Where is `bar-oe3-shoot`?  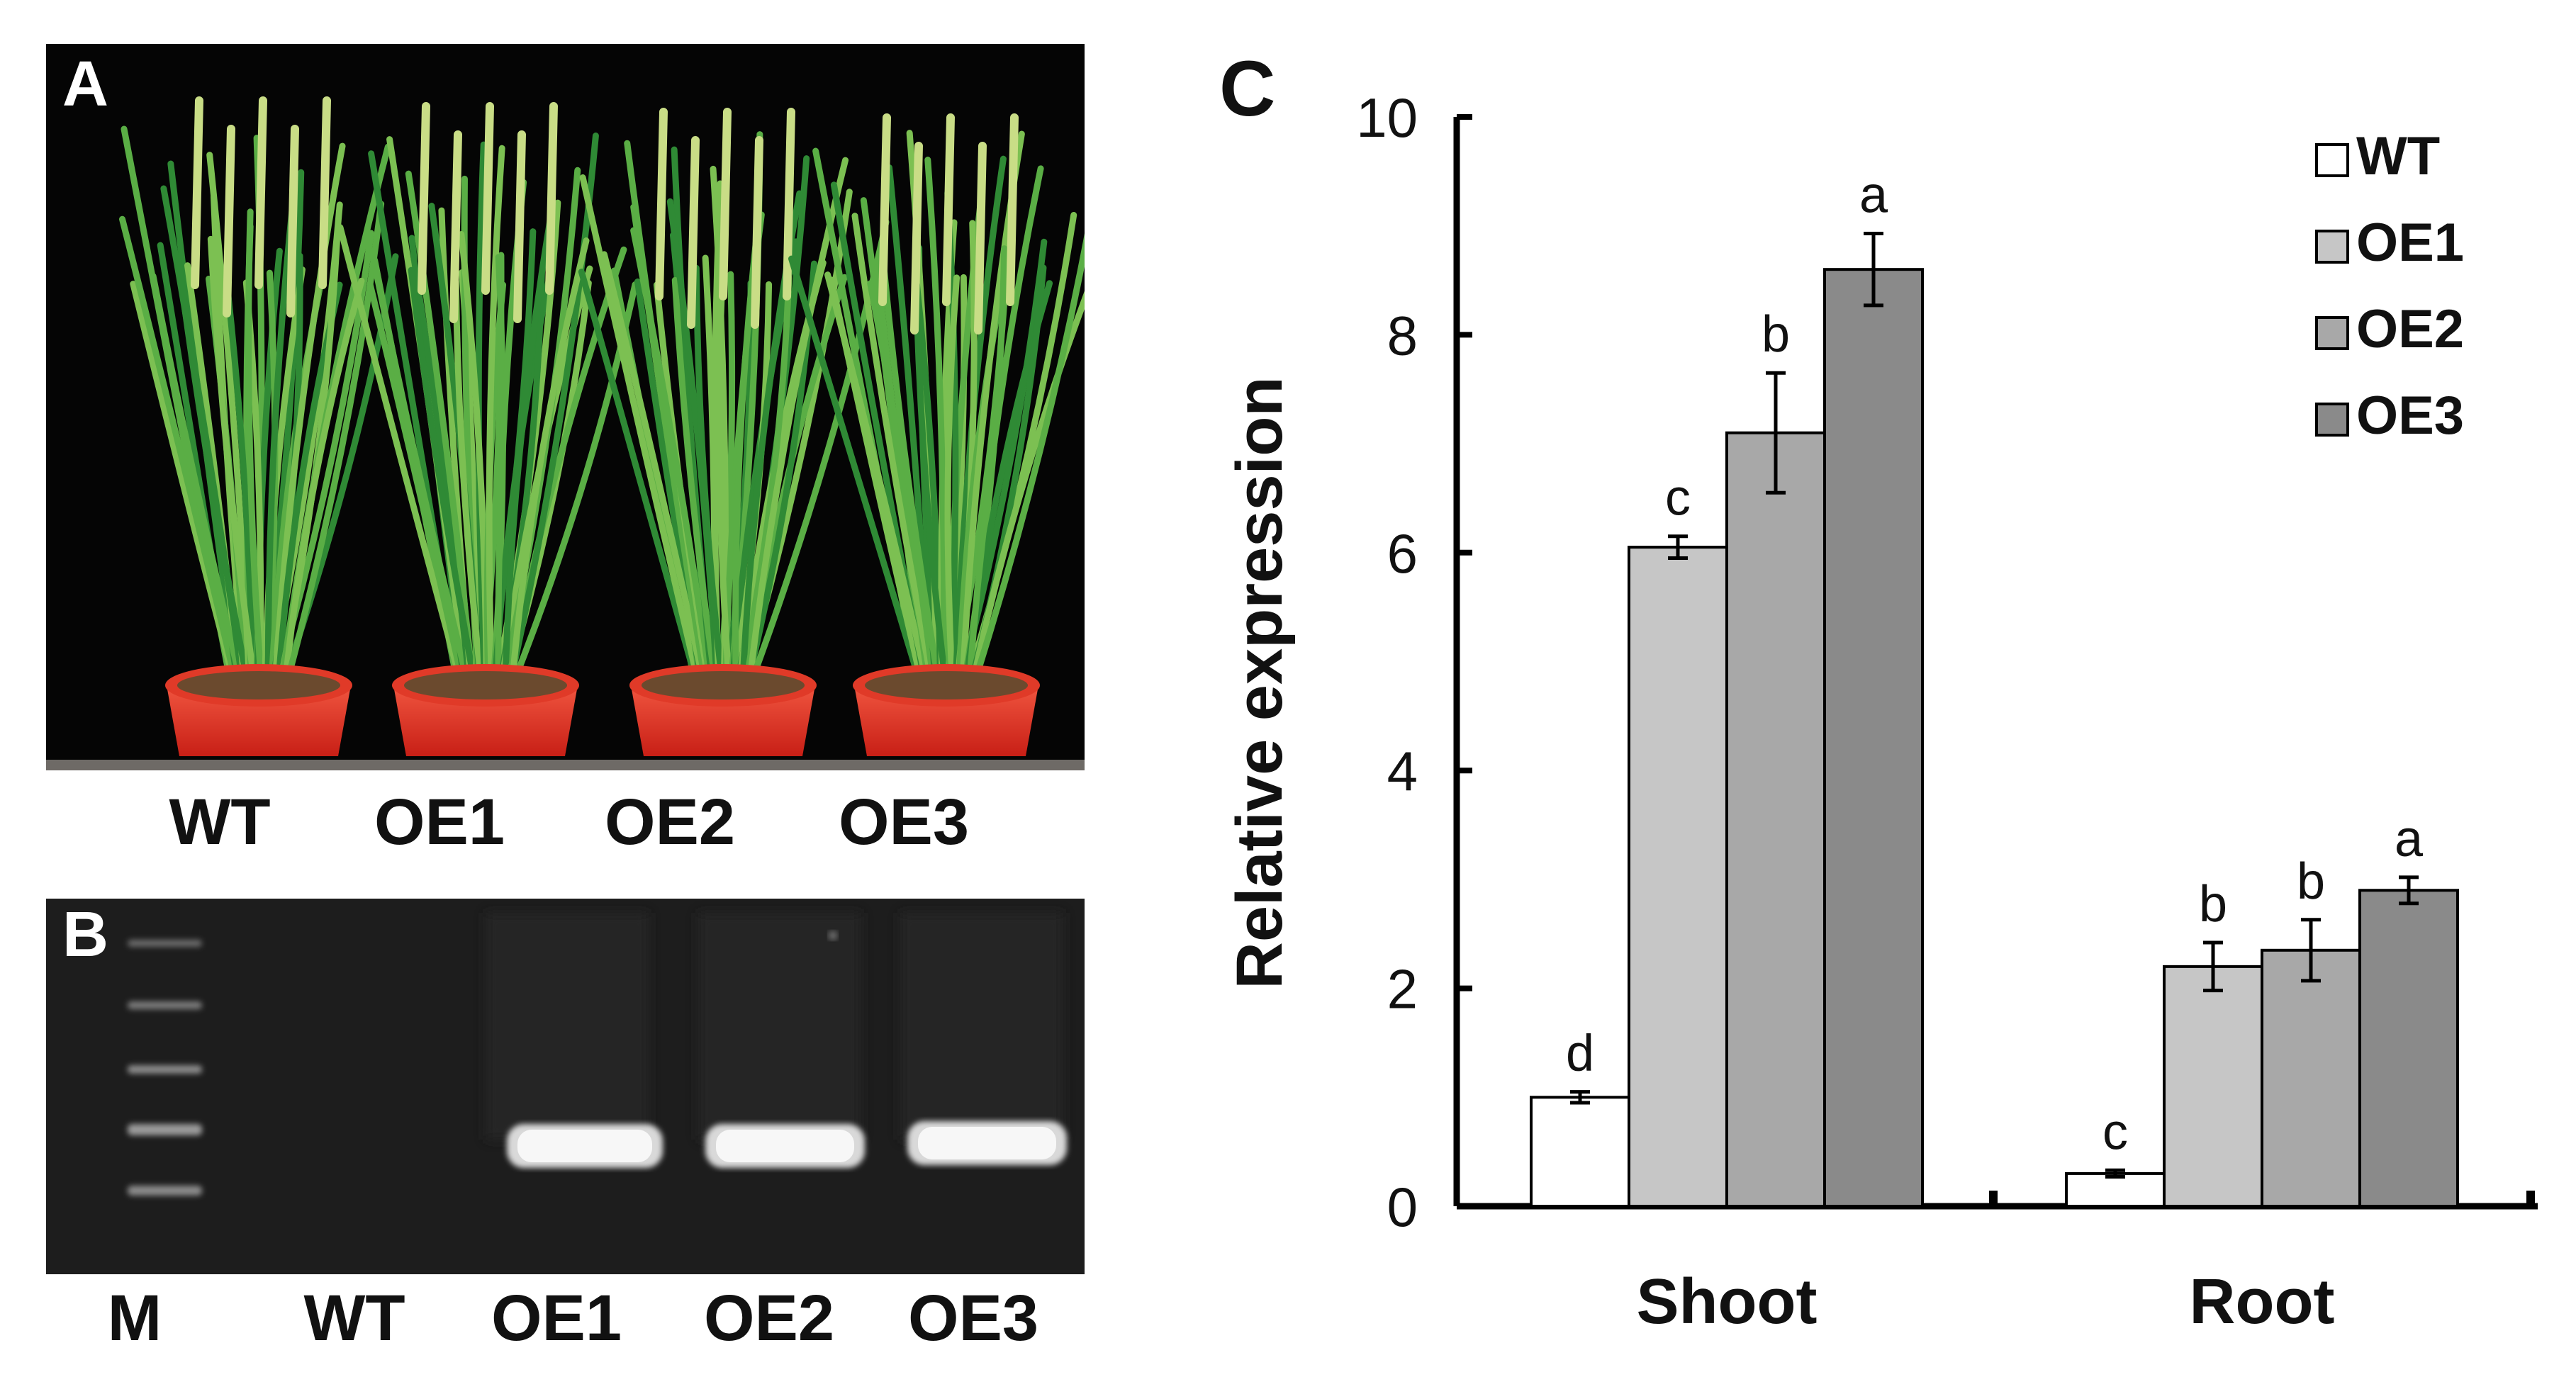
bar-oe3-shoot is located at coordinates (1874, 738).